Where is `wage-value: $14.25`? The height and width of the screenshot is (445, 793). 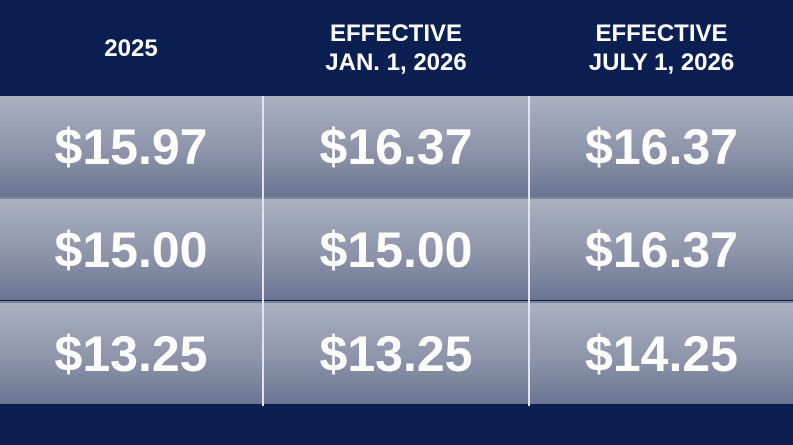 wage-value: $14.25 is located at coordinates (661, 353).